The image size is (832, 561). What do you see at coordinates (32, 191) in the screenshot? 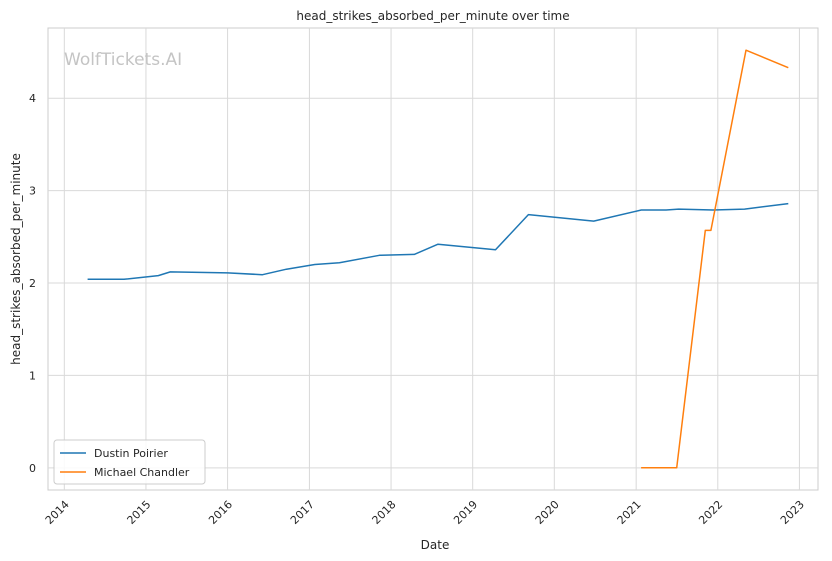
I see `y-tick-label: 3` at bounding box center [32, 191].